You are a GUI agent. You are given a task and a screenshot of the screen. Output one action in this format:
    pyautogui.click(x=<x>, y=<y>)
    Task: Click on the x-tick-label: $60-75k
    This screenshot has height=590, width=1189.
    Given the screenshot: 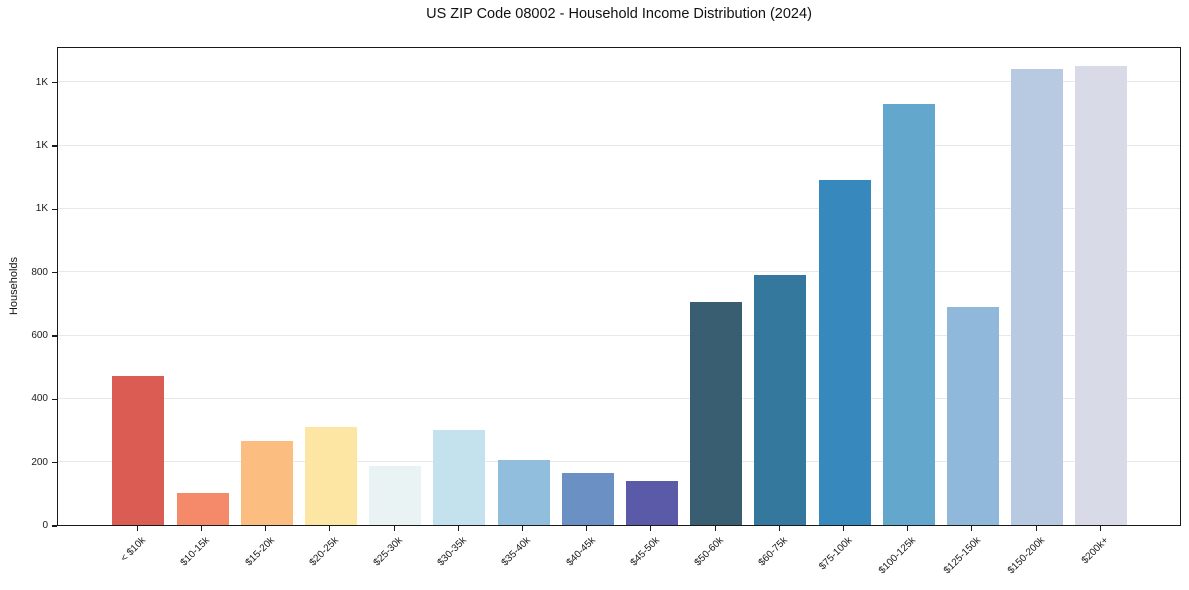 What is the action you would take?
    pyautogui.click(x=773, y=552)
    